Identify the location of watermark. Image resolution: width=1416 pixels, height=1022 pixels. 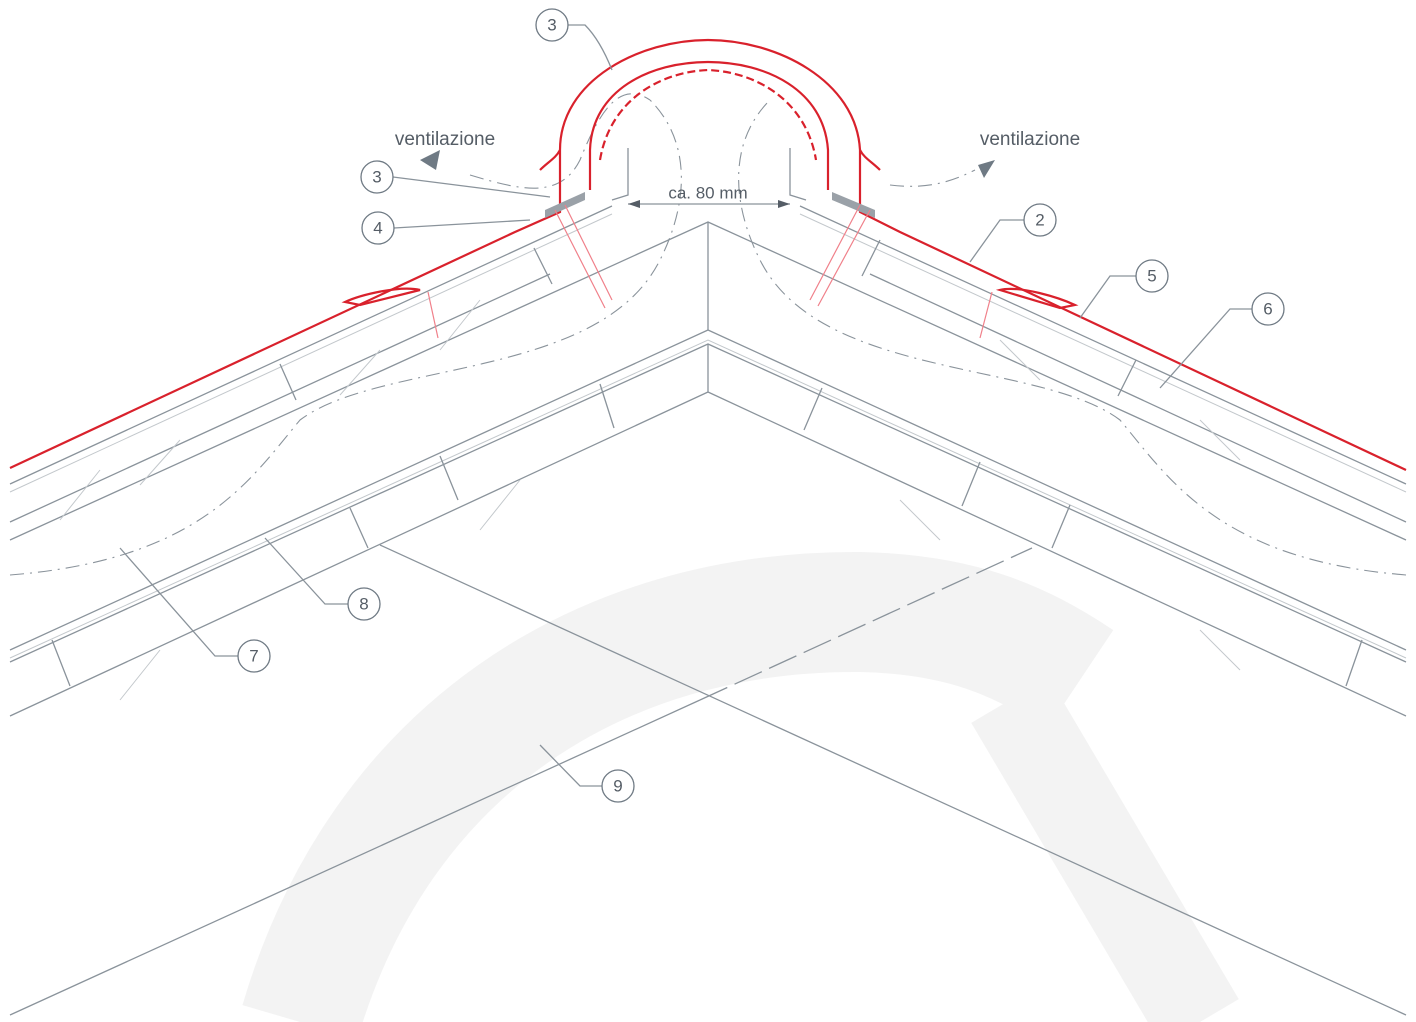
(1105, 849).